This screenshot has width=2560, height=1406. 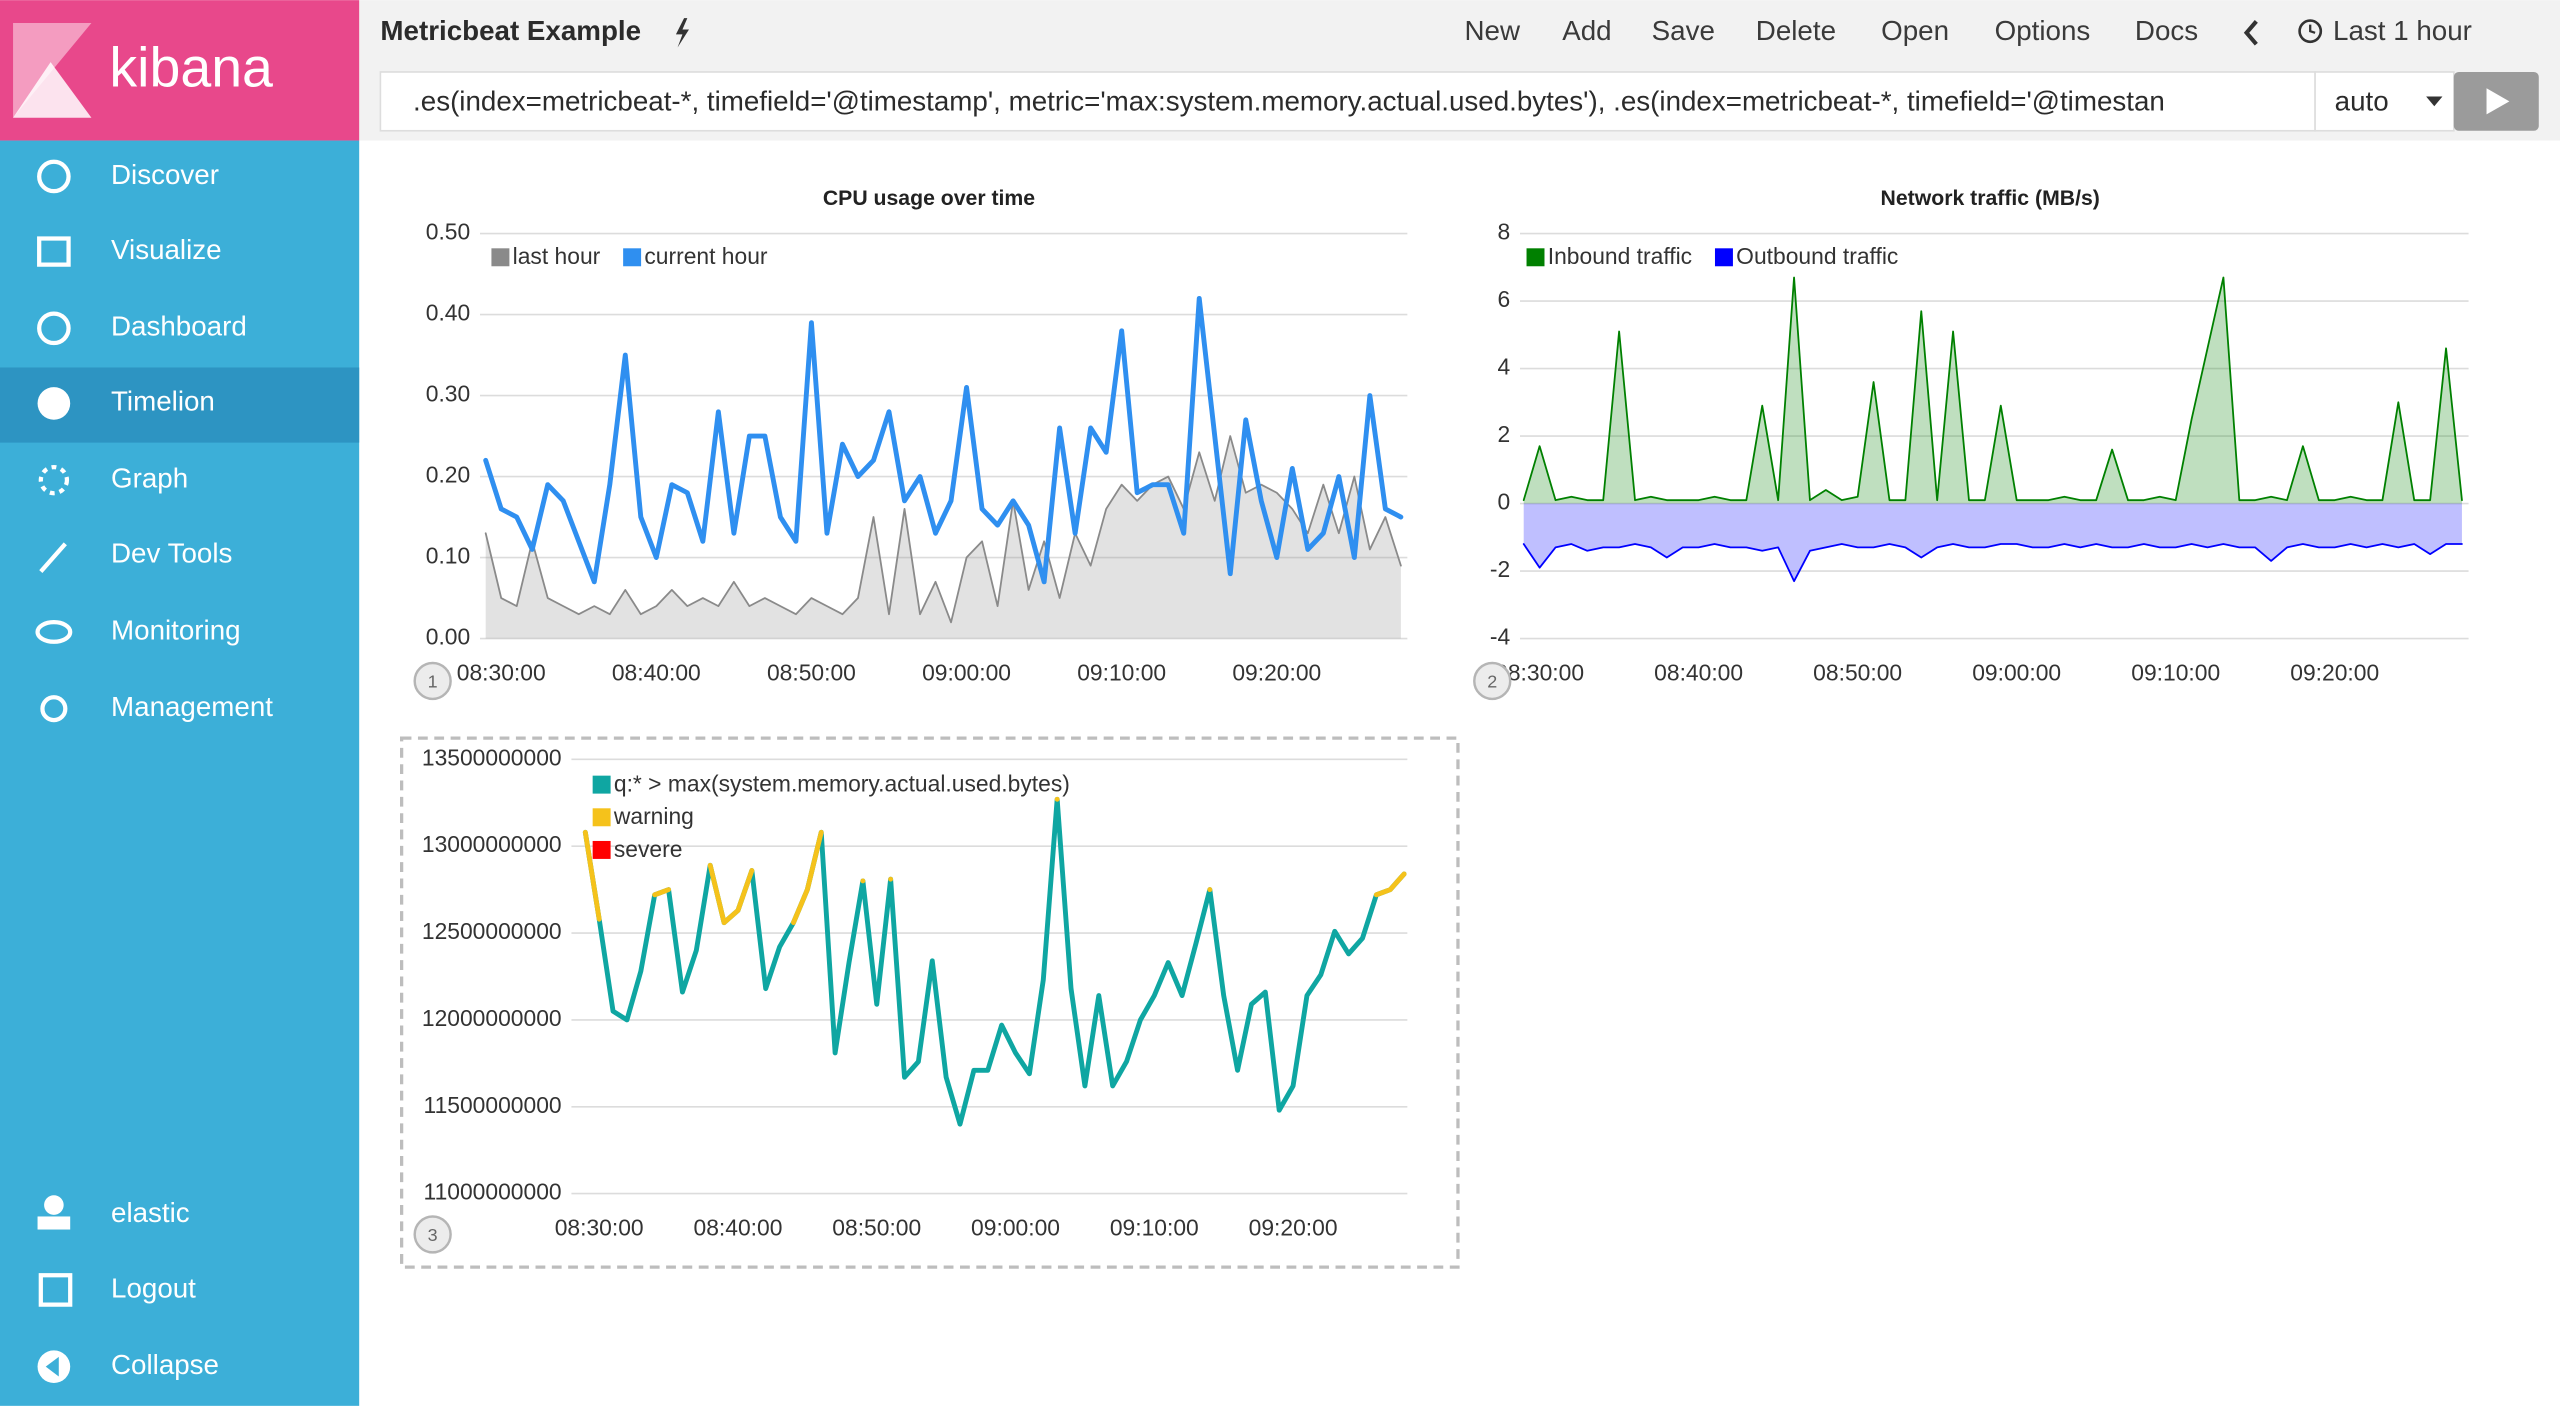 I want to click on legend-label: Outbound traffic, so click(x=1817, y=256).